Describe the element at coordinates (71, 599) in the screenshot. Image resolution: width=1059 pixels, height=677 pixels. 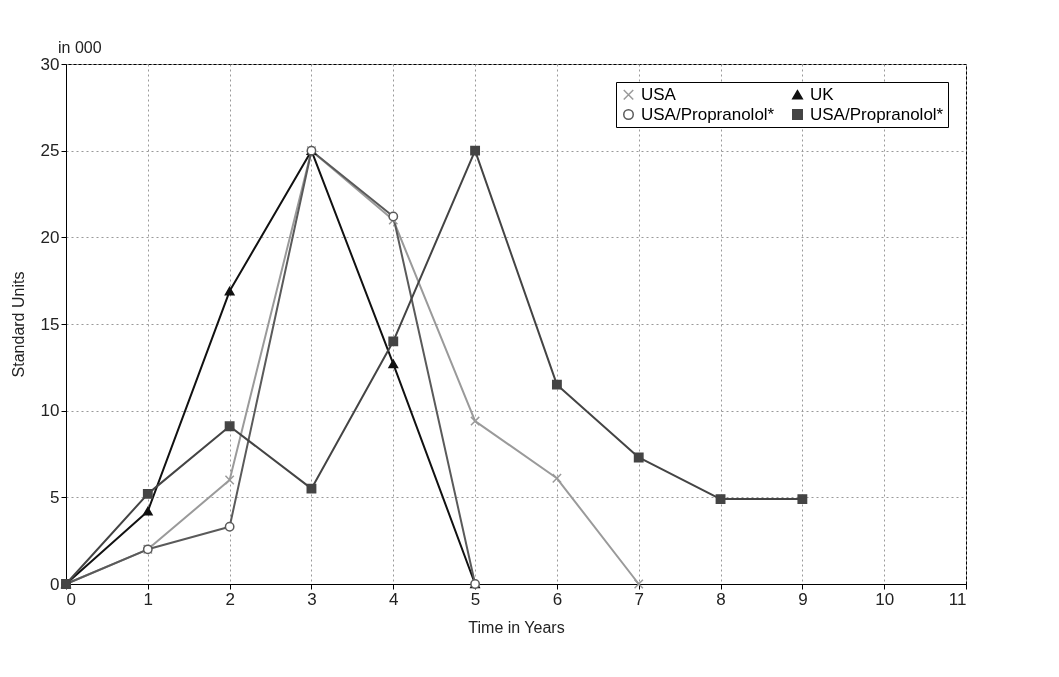
I see `x-tick-label: 0` at that location.